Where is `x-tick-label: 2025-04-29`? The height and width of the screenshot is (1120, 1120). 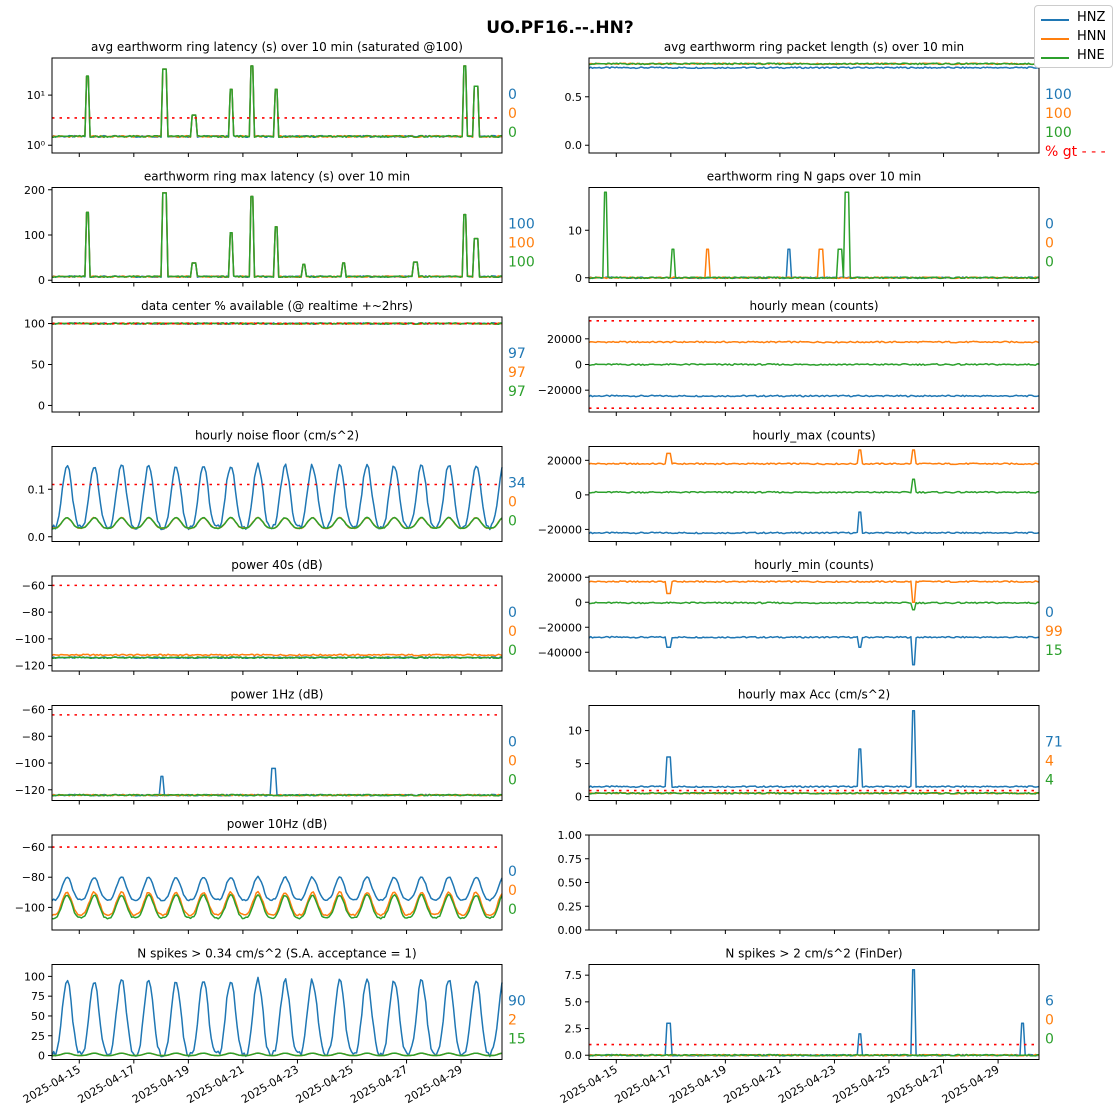
x-tick-label: 2025-04-29 is located at coordinates (434, 1084).